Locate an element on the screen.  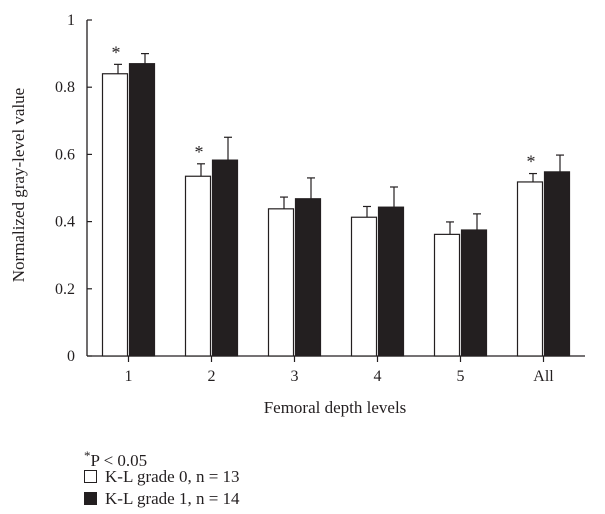
x-tick-label: 3 is located at coordinates (295, 376).